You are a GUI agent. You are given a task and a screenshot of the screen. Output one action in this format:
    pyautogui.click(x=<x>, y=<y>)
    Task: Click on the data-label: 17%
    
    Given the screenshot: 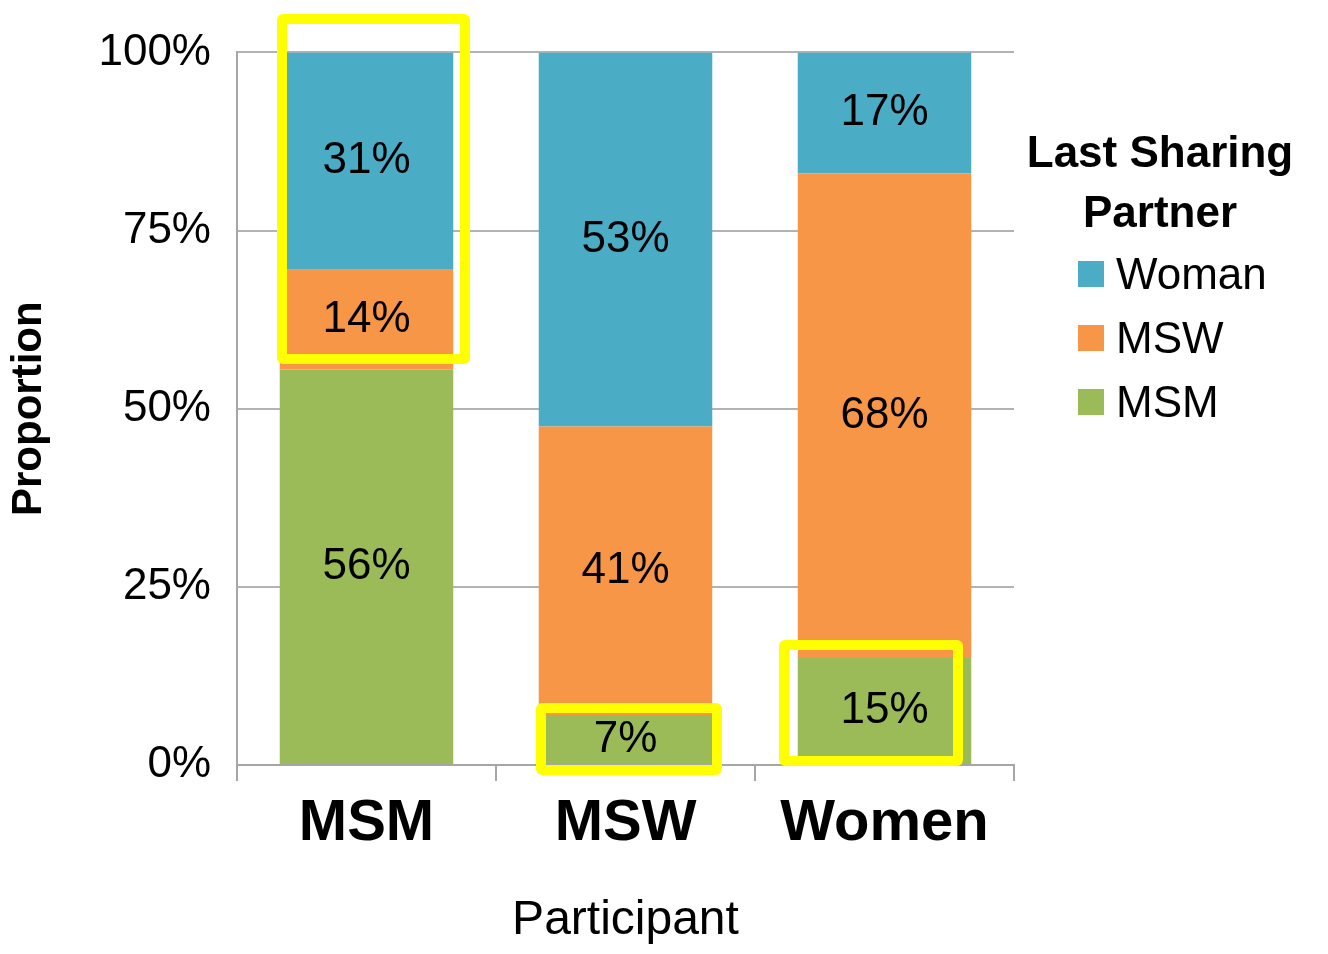 What is the action you would take?
    pyautogui.click(x=884, y=110)
    